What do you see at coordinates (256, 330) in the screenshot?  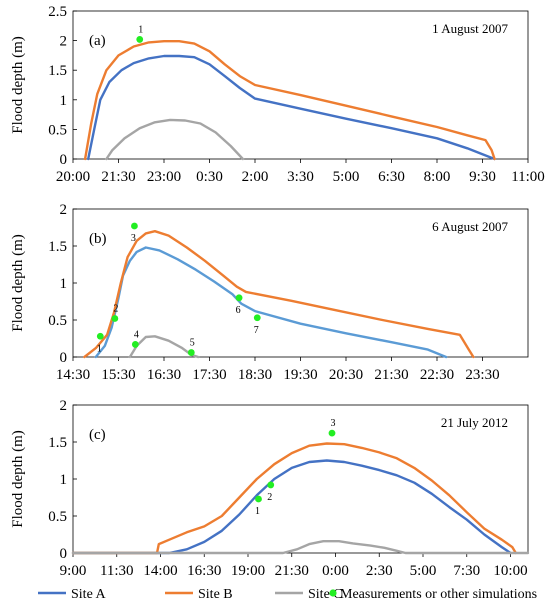 I see `measurement-label: 7` at bounding box center [256, 330].